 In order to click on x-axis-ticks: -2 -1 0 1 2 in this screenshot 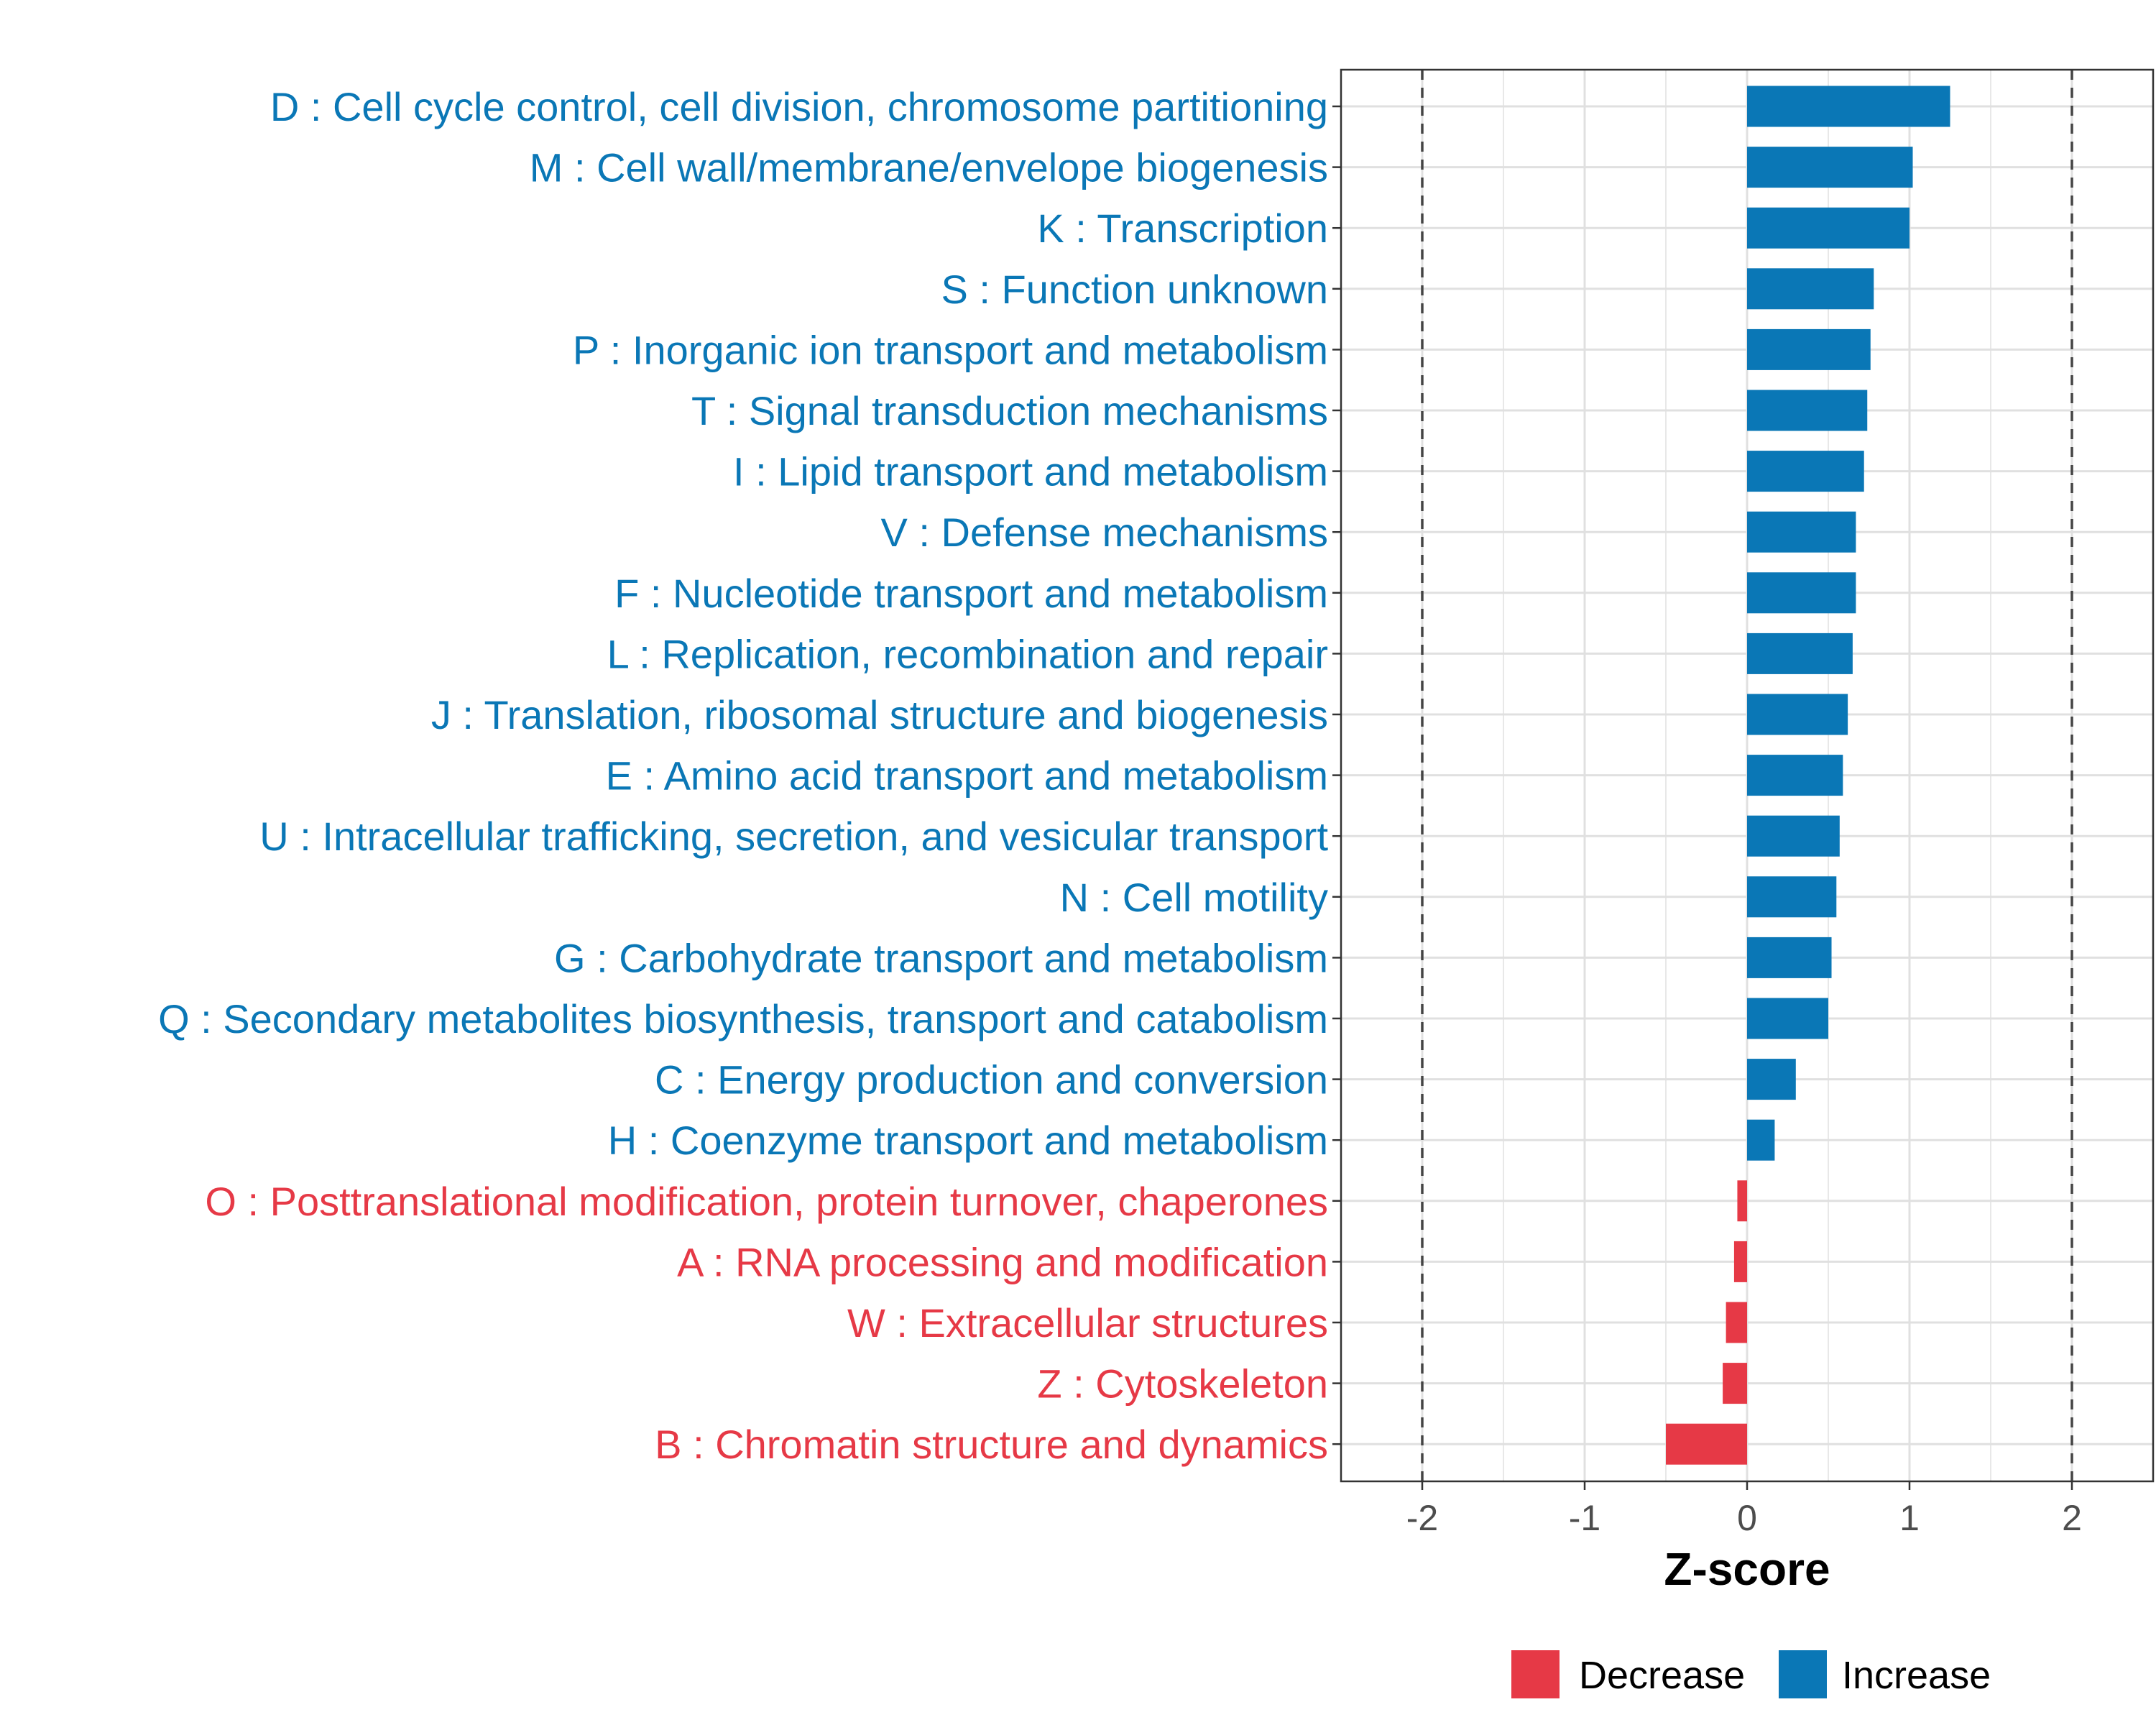, I will do `click(1744, 1509)`.